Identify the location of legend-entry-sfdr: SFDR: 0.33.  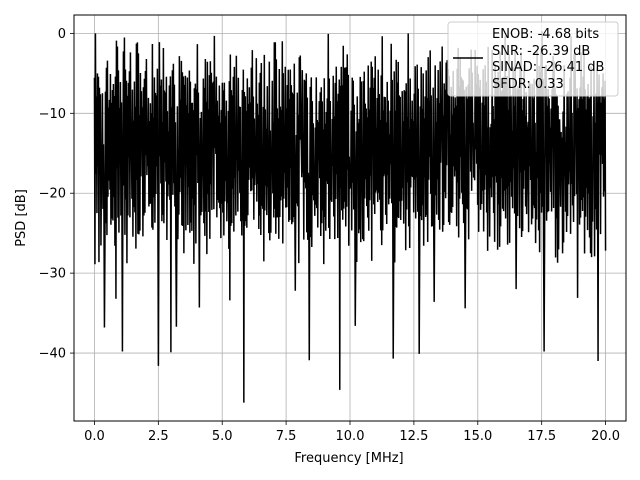
(528, 84).